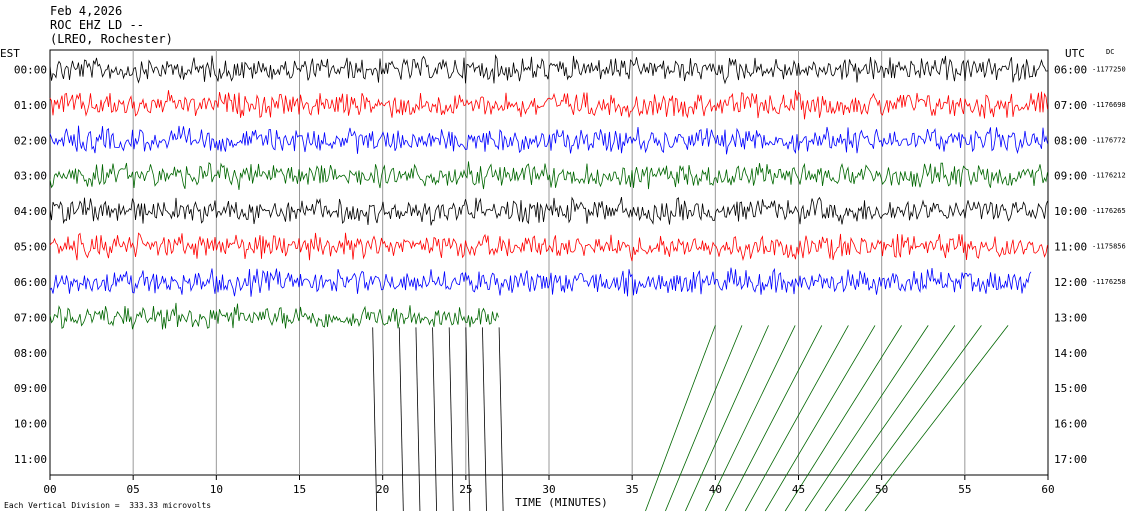  What do you see at coordinates (1110, 52) in the screenshot?
I see `dc-label: DC` at bounding box center [1110, 52].